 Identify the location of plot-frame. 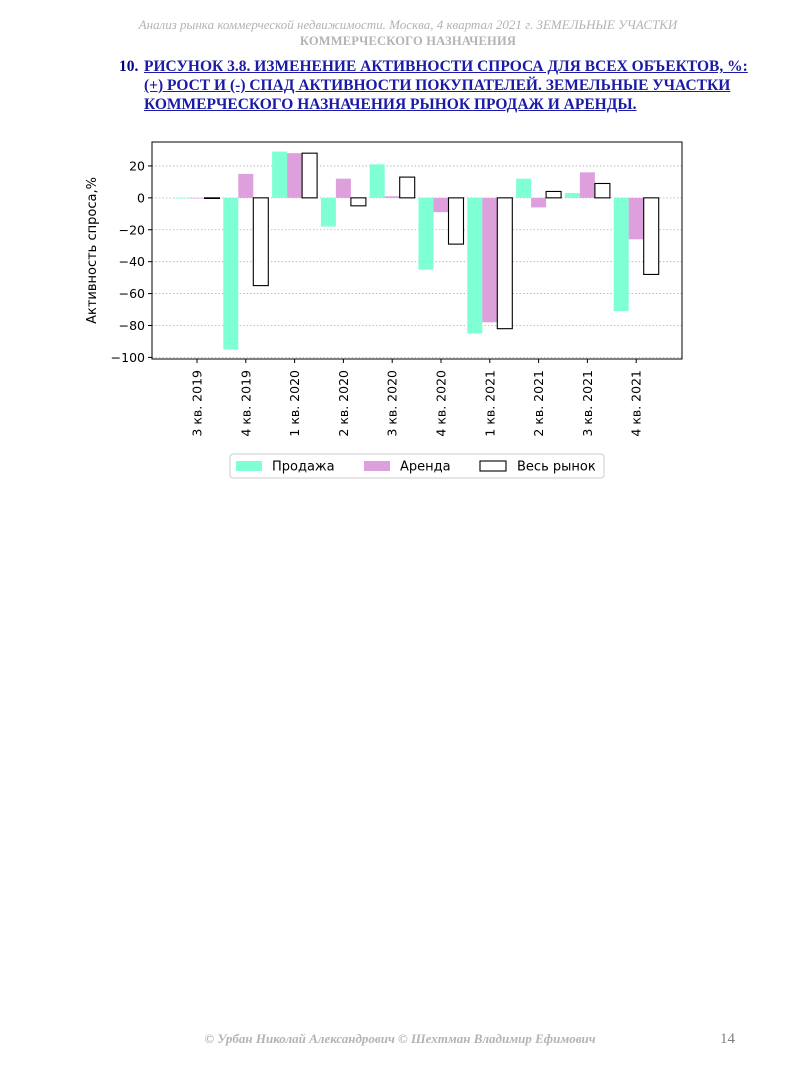
(417, 250).